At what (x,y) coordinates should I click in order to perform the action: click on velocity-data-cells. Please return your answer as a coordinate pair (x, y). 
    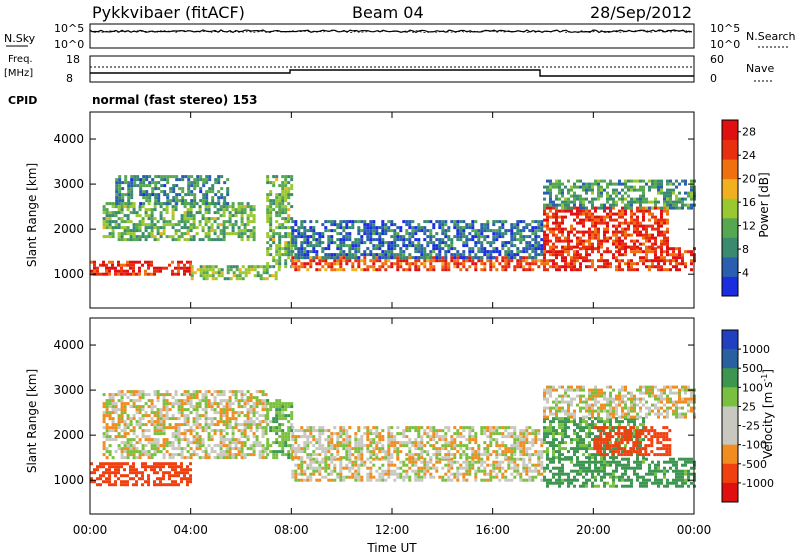
    Looking at the image, I should click on (393, 436).